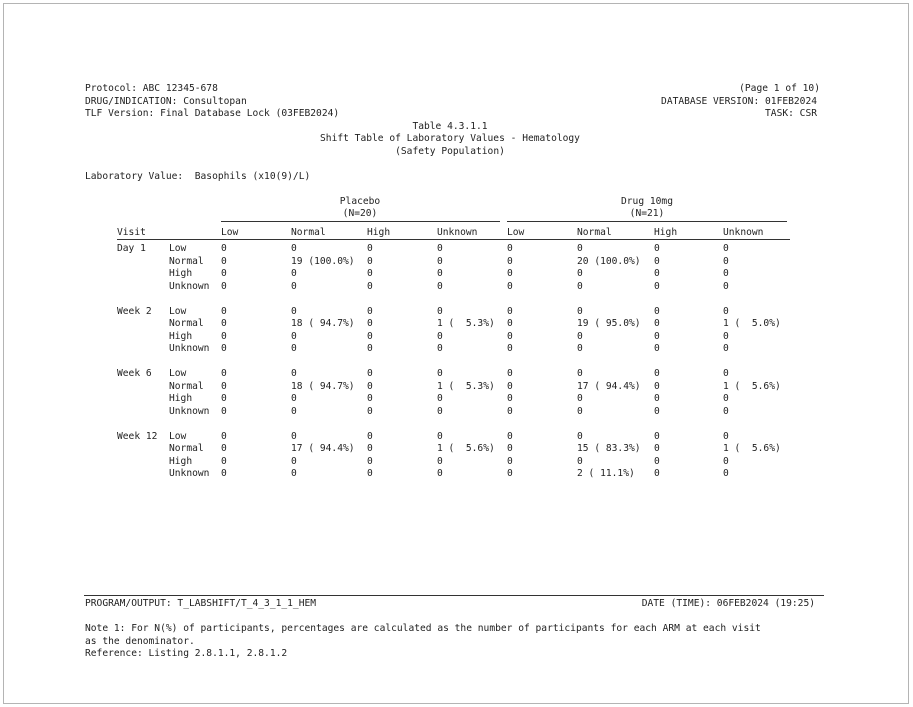 This screenshot has height=707, width=913. Describe the element at coordinates (360, 201) in the screenshot. I see `arm-placebo-name: Placebo` at that location.